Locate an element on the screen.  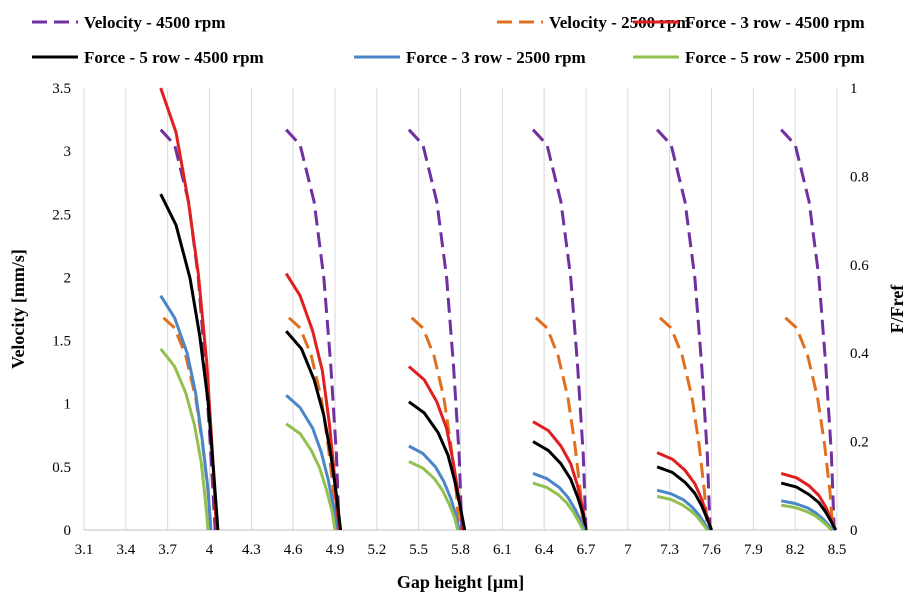
x-tick-label: 6.1 is located at coordinates (502, 550).